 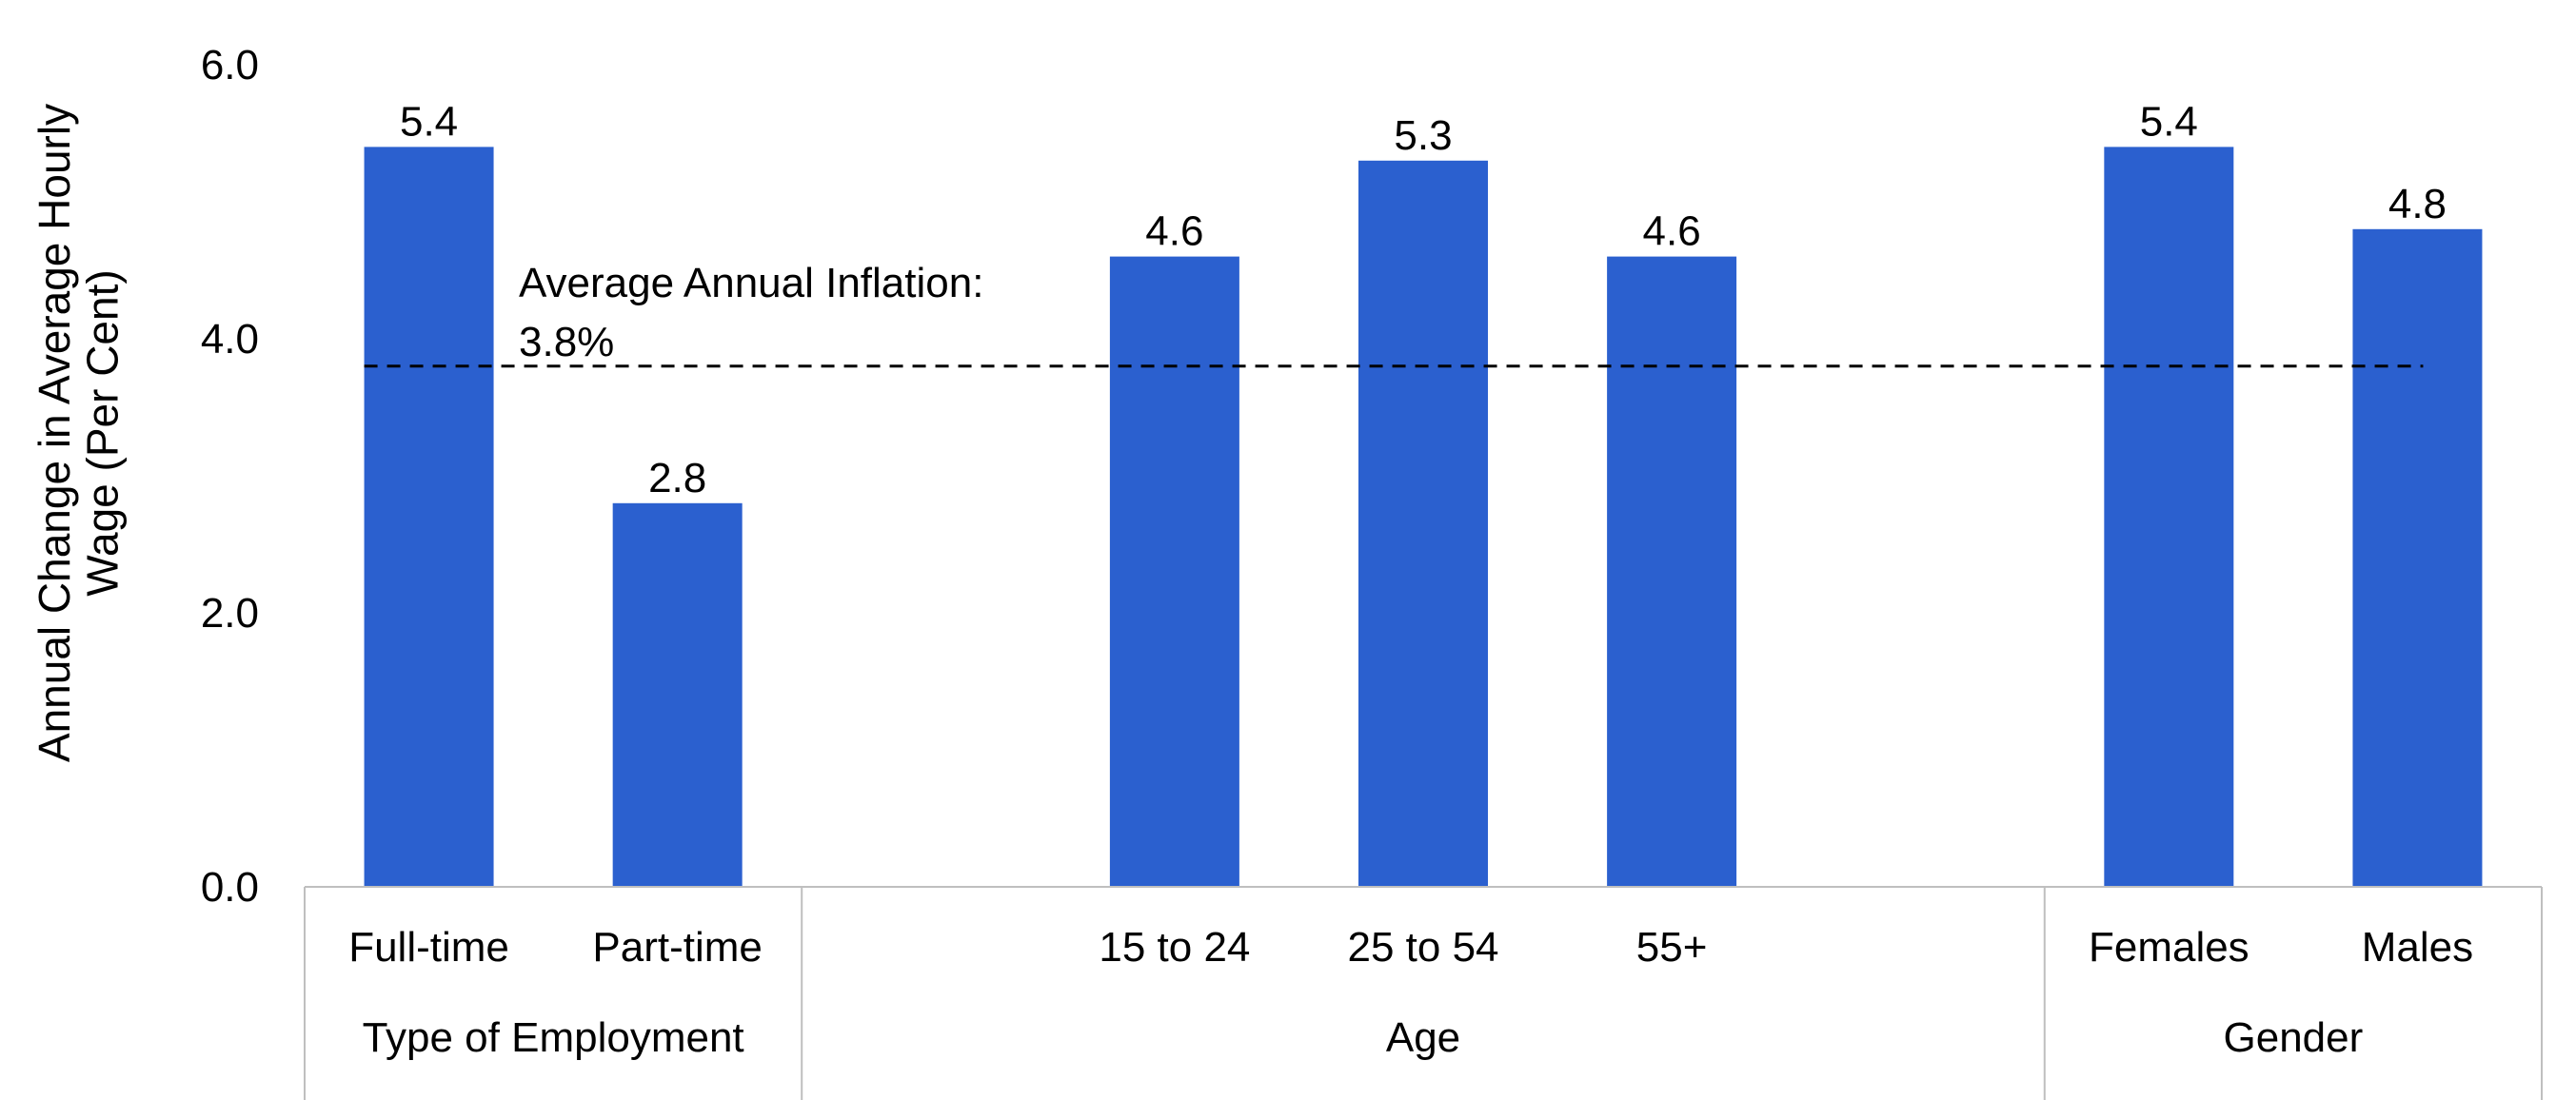 I want to click on y-axis-ticks: 0.0 2.0 4.0 6.0, so click(x=230, y=477).